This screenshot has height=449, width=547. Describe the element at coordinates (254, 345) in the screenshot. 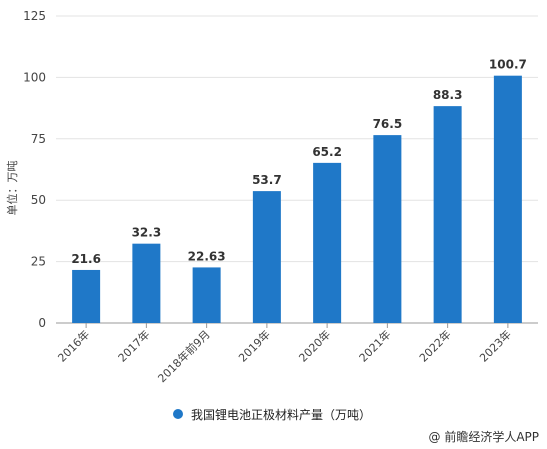

I see `x-tick-label: 2019年` at that location.